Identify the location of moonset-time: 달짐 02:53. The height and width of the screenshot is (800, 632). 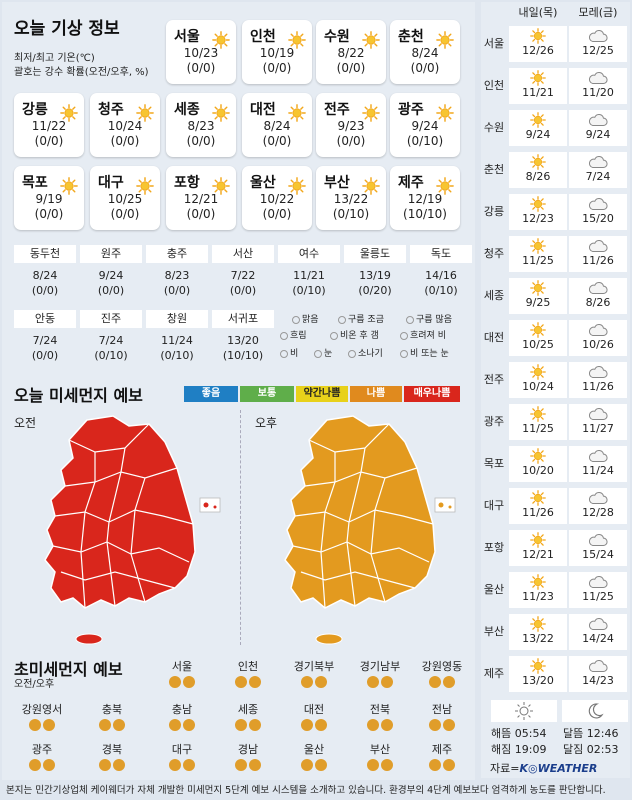
(591, 749).